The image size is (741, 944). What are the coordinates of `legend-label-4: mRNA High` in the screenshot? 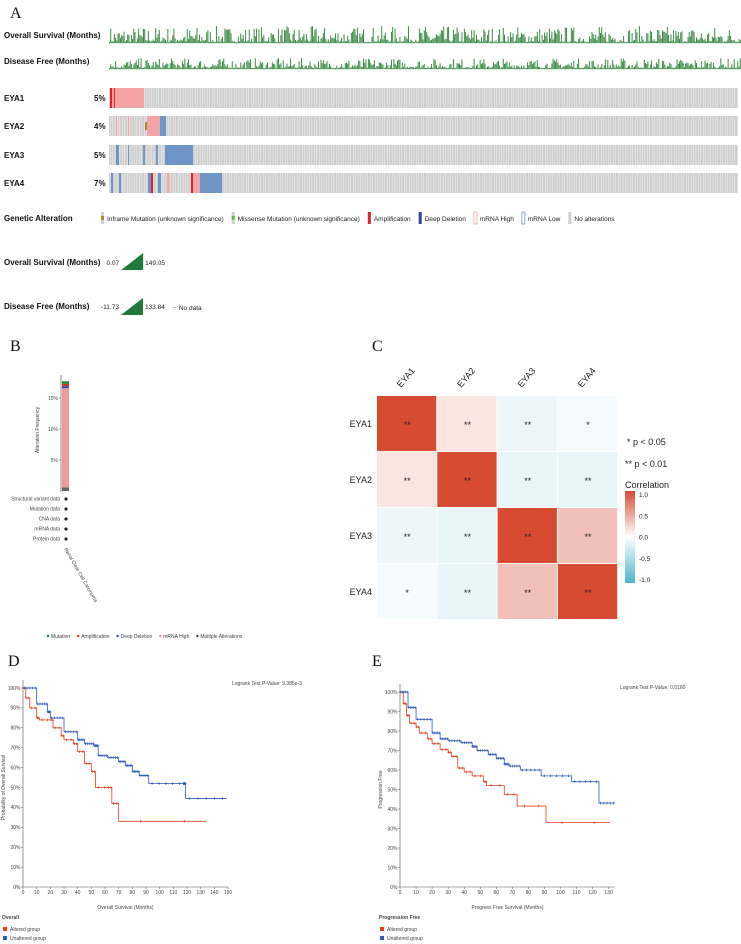 It's located at (497, 219).